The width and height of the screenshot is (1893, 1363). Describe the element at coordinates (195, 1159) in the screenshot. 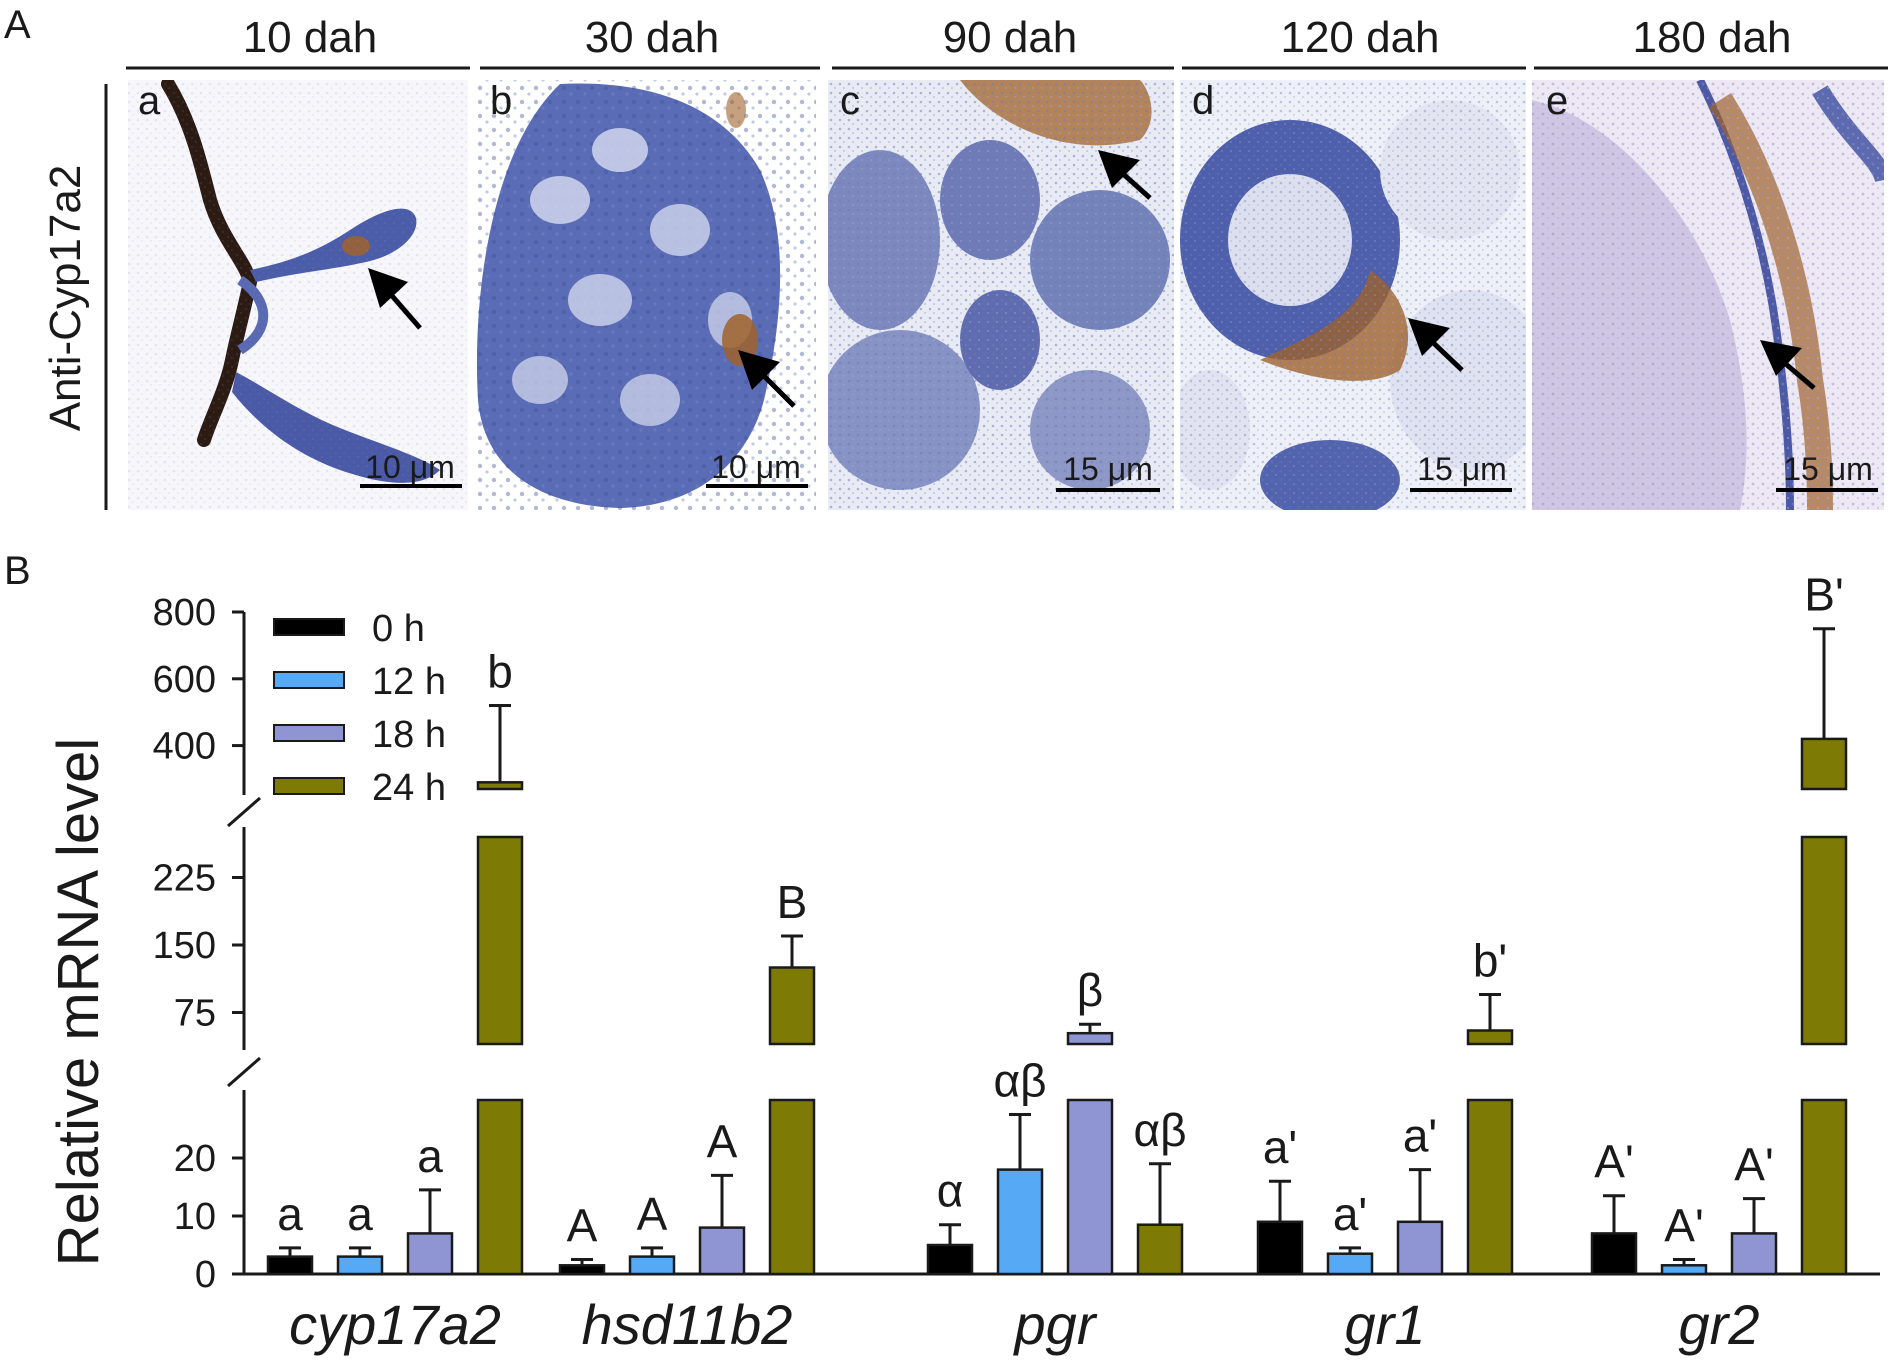

I see `y-tick-label: 20` at that location.